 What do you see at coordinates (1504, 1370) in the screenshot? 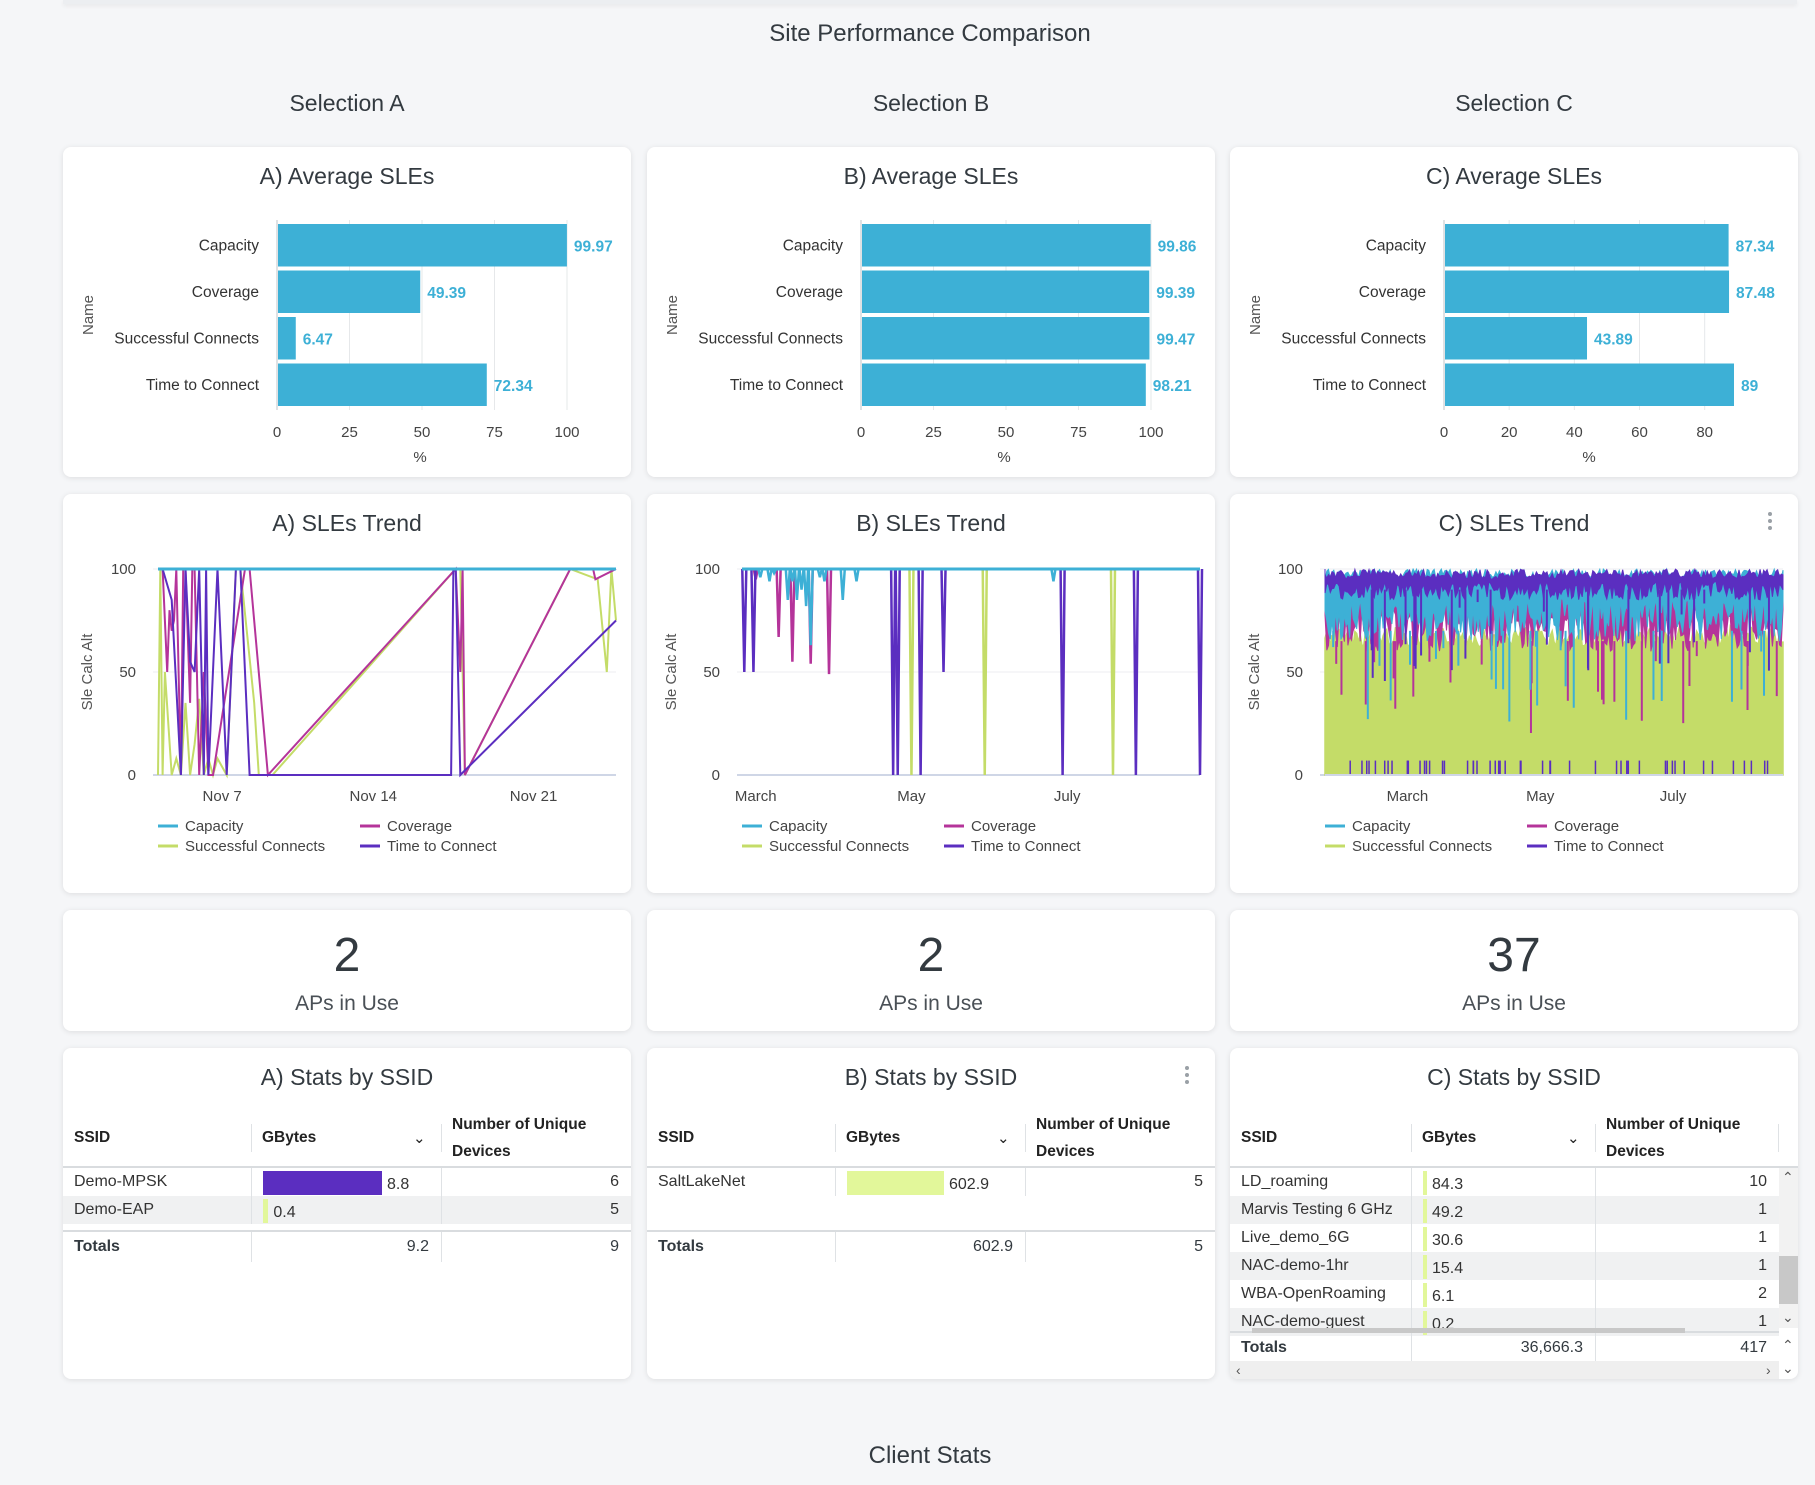
I see `horizontal-scrollbar` at bounding box center [1504, 1370].